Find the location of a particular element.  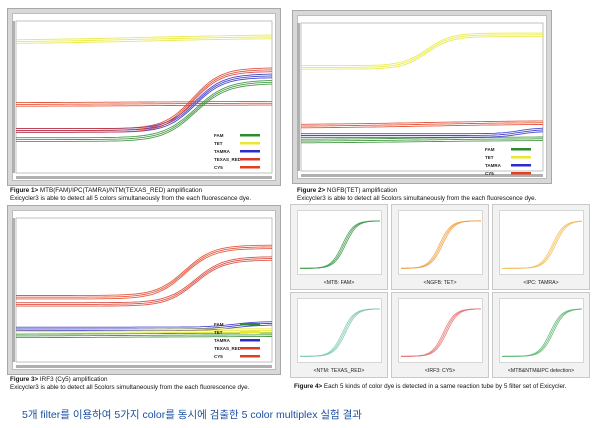

subplot-label: <IPC: TAMRA> is located at coordinates (541, 283).